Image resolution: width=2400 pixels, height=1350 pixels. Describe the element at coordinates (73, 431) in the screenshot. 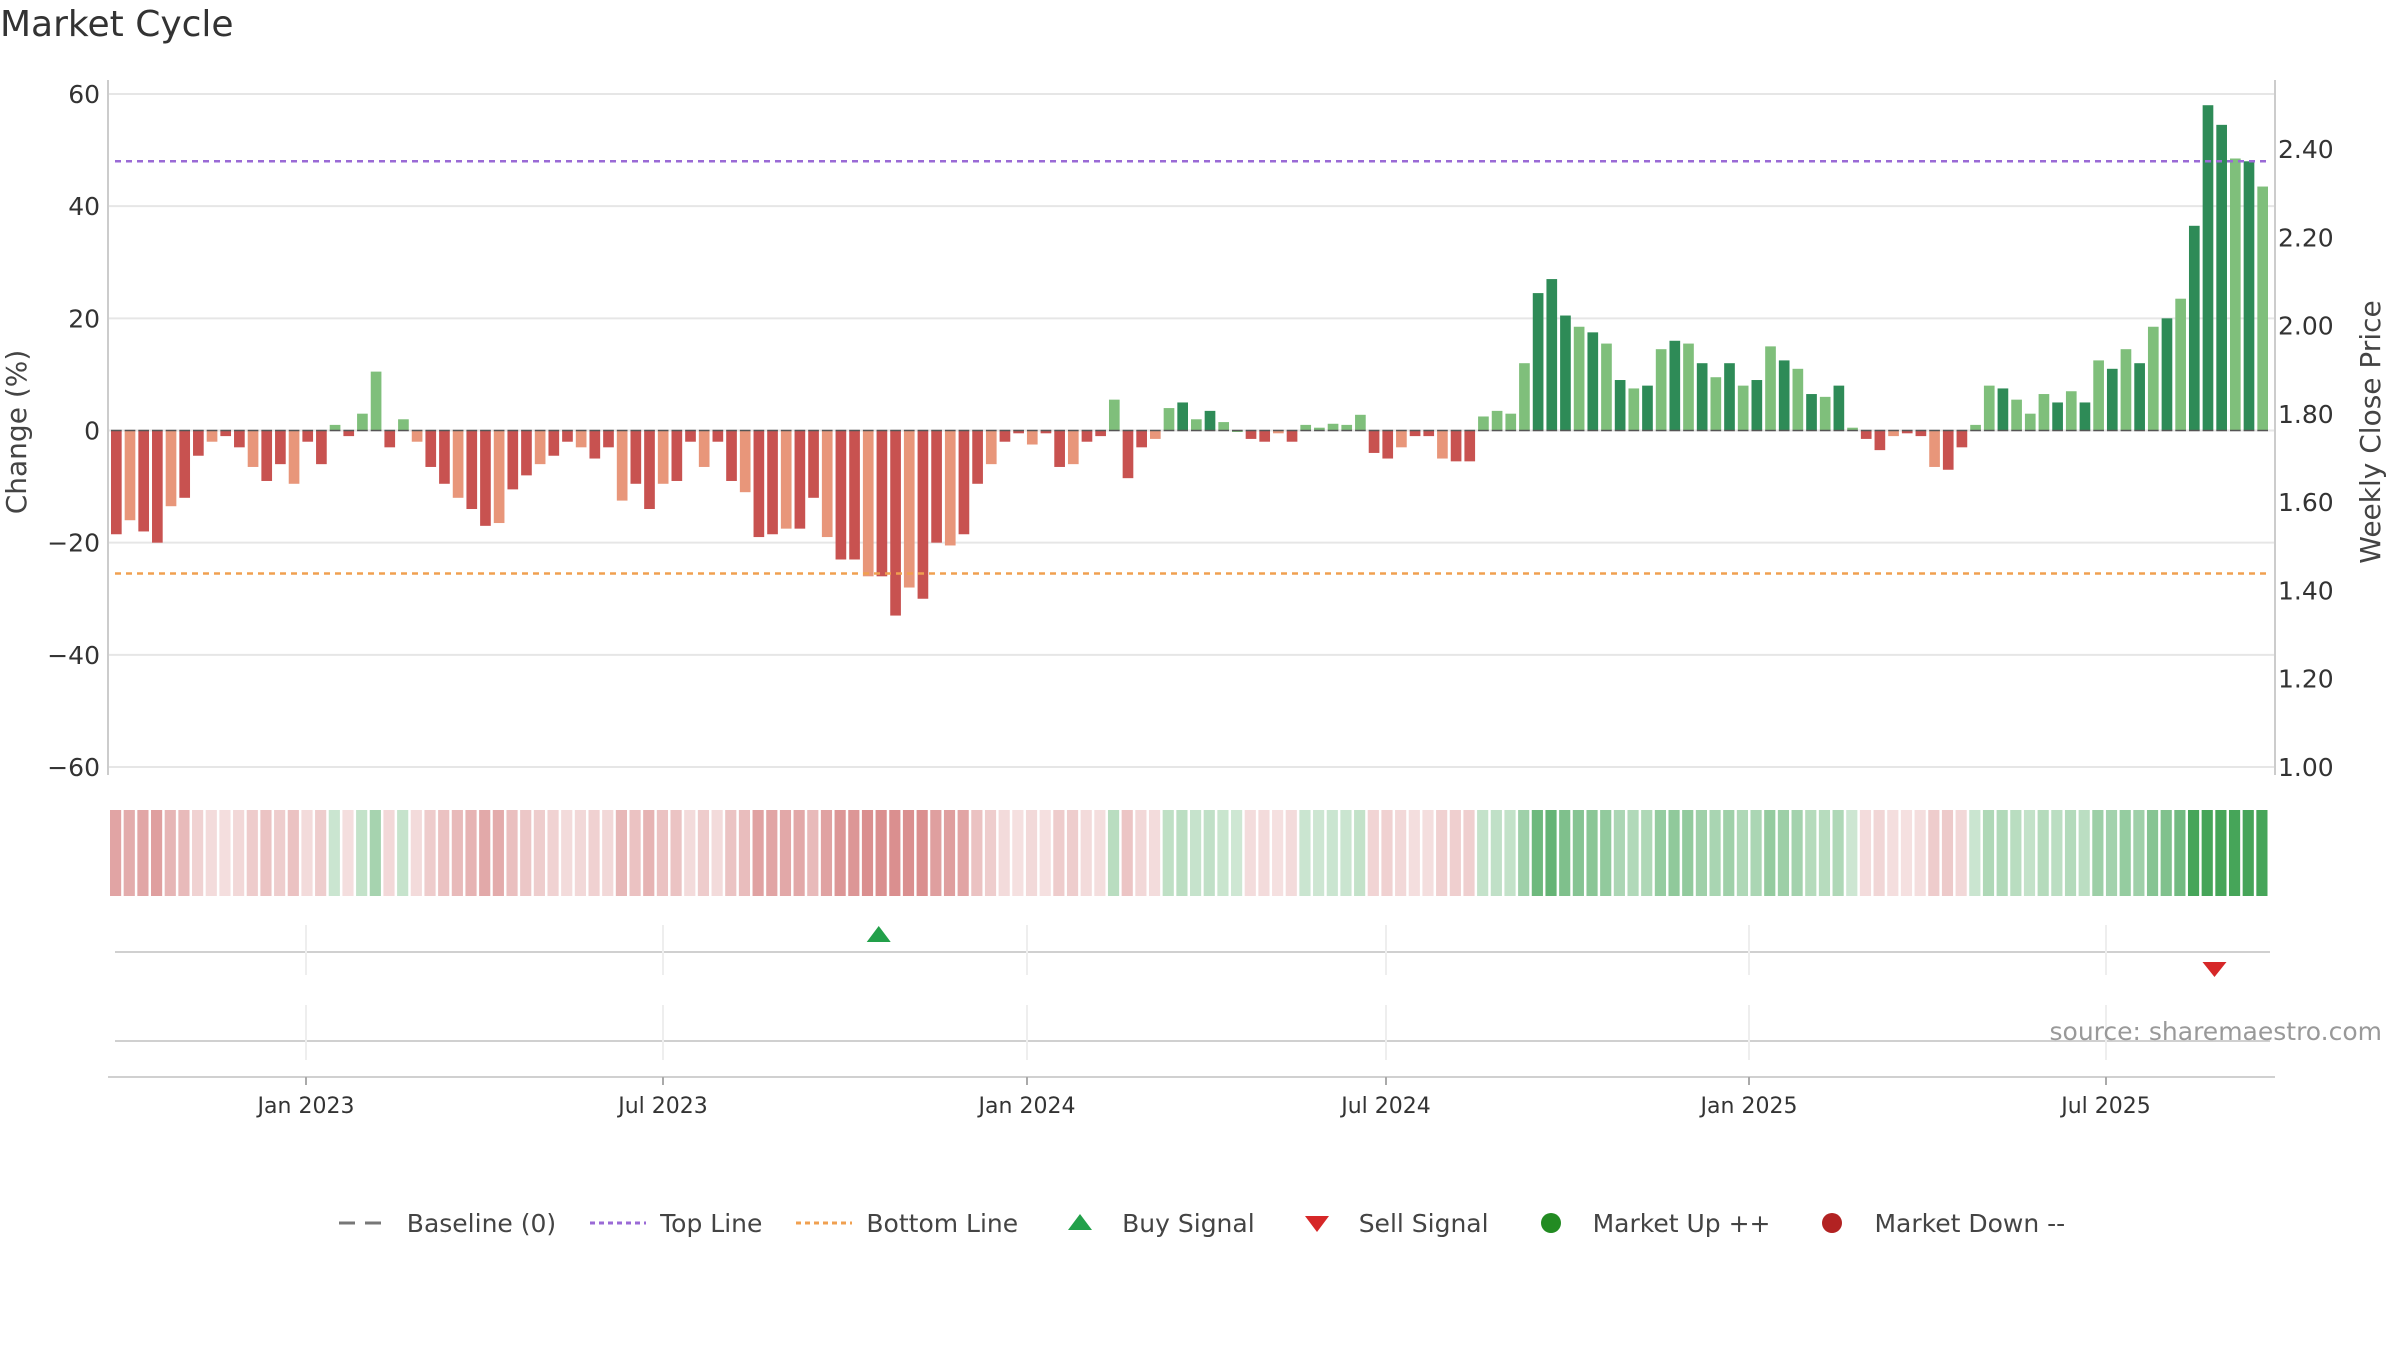

I see `y-axis-left-ticks: 60 40 20 0 −20 −40 −60` at that location.